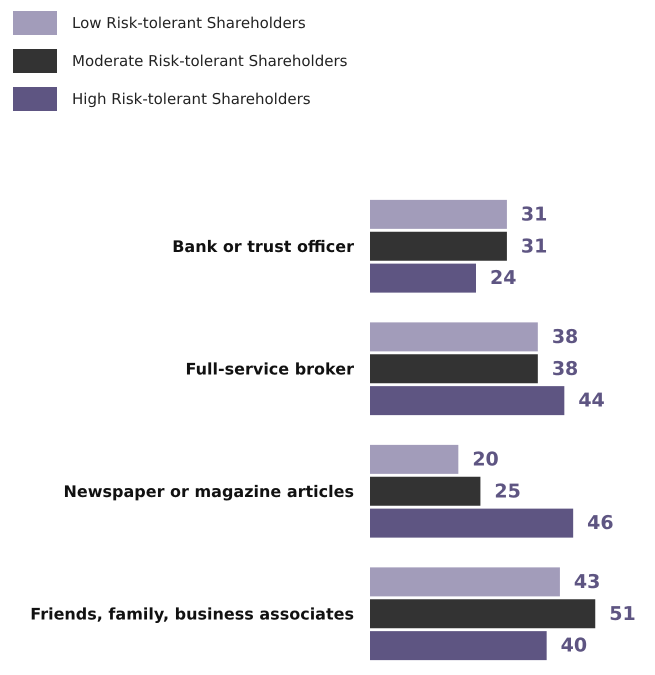 The width and height of the screenshot is (655, 675). I want to click on data-label: 25, so click(507, 491).